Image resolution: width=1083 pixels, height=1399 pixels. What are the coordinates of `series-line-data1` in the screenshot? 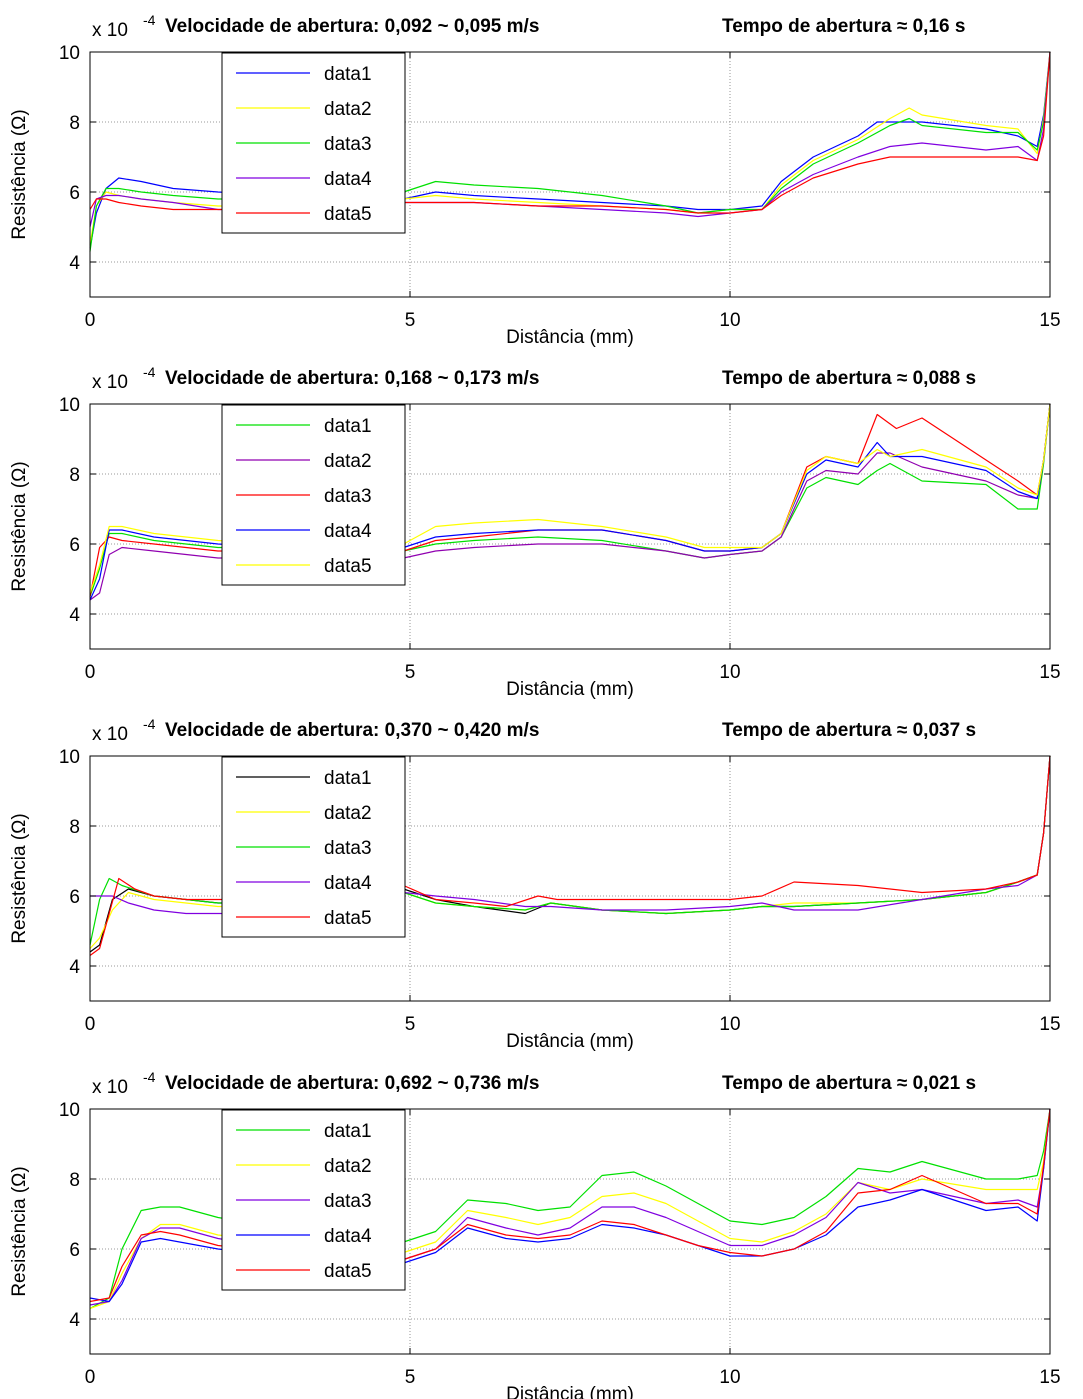 It's located at (570, 1209).